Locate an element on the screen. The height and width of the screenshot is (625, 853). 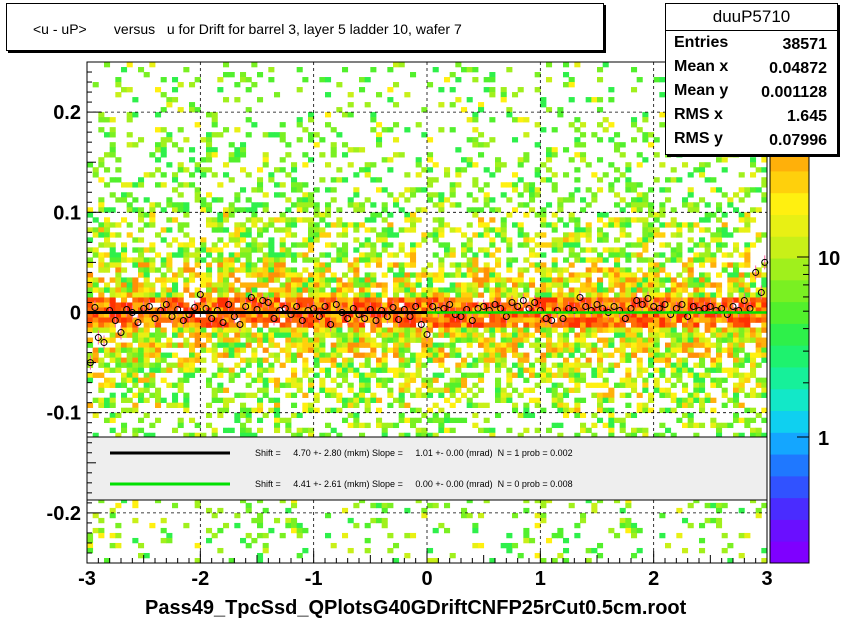
x-axis: -3 -2 -1 0 1 2 3 is located at coordinates (425, 570).